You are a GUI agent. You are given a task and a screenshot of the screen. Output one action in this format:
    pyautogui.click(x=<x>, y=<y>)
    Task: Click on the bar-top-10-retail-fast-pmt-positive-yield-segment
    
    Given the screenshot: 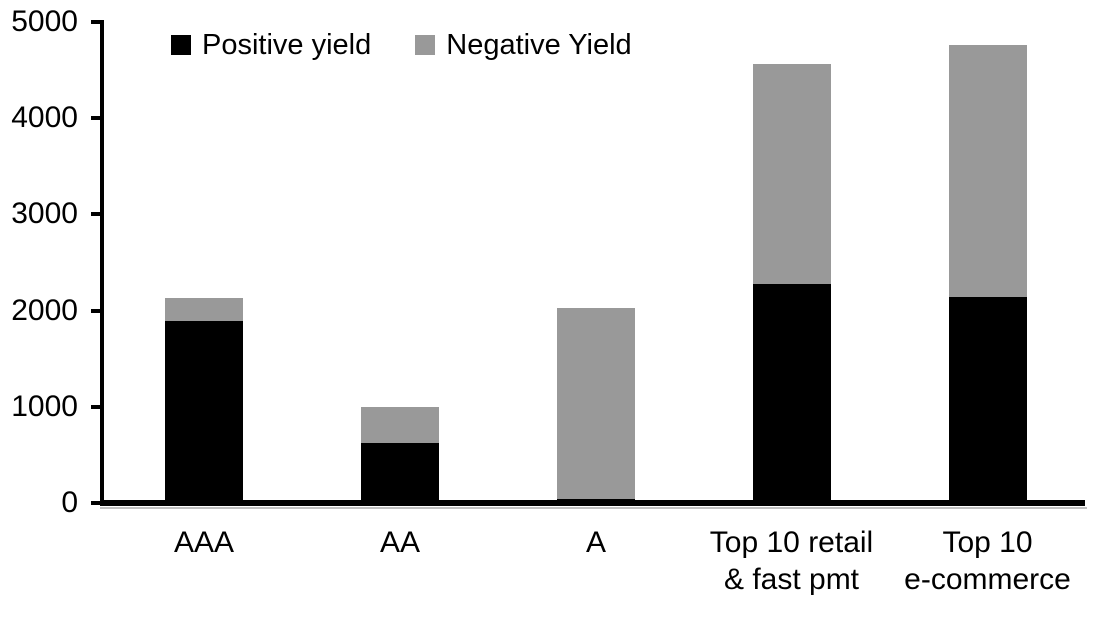 What is the action you would take?
    pyautogui.click(x=791, y=393)
    